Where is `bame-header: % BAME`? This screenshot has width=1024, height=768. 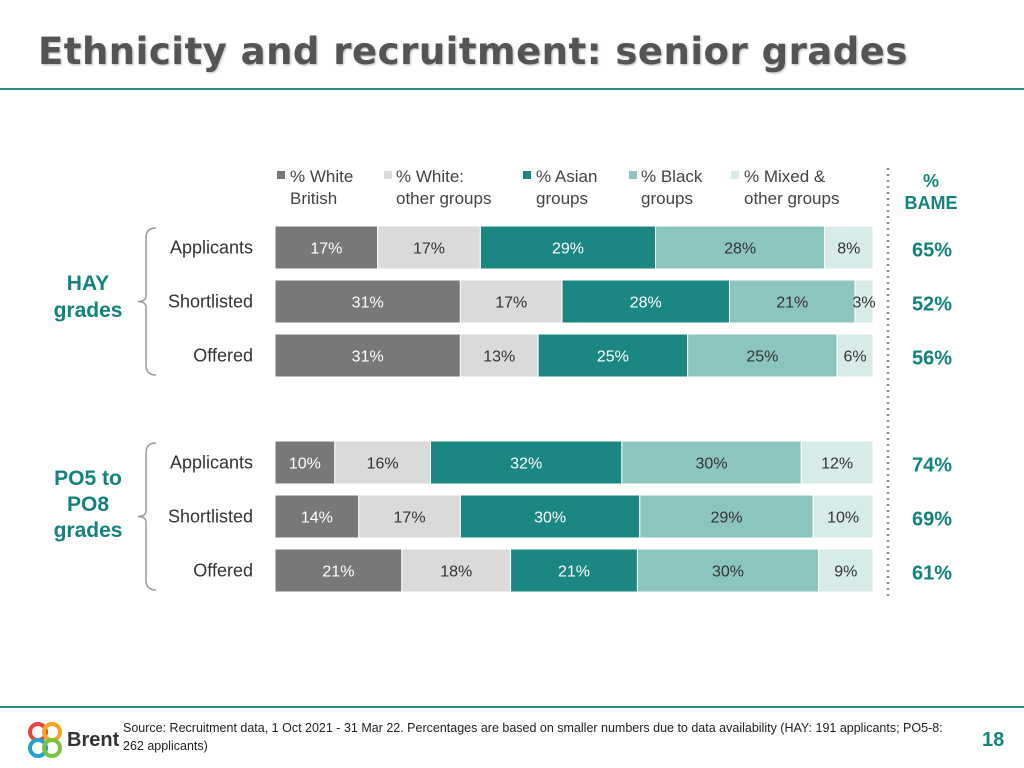 bame-header: % BAME is located at coordinates (931, 192).